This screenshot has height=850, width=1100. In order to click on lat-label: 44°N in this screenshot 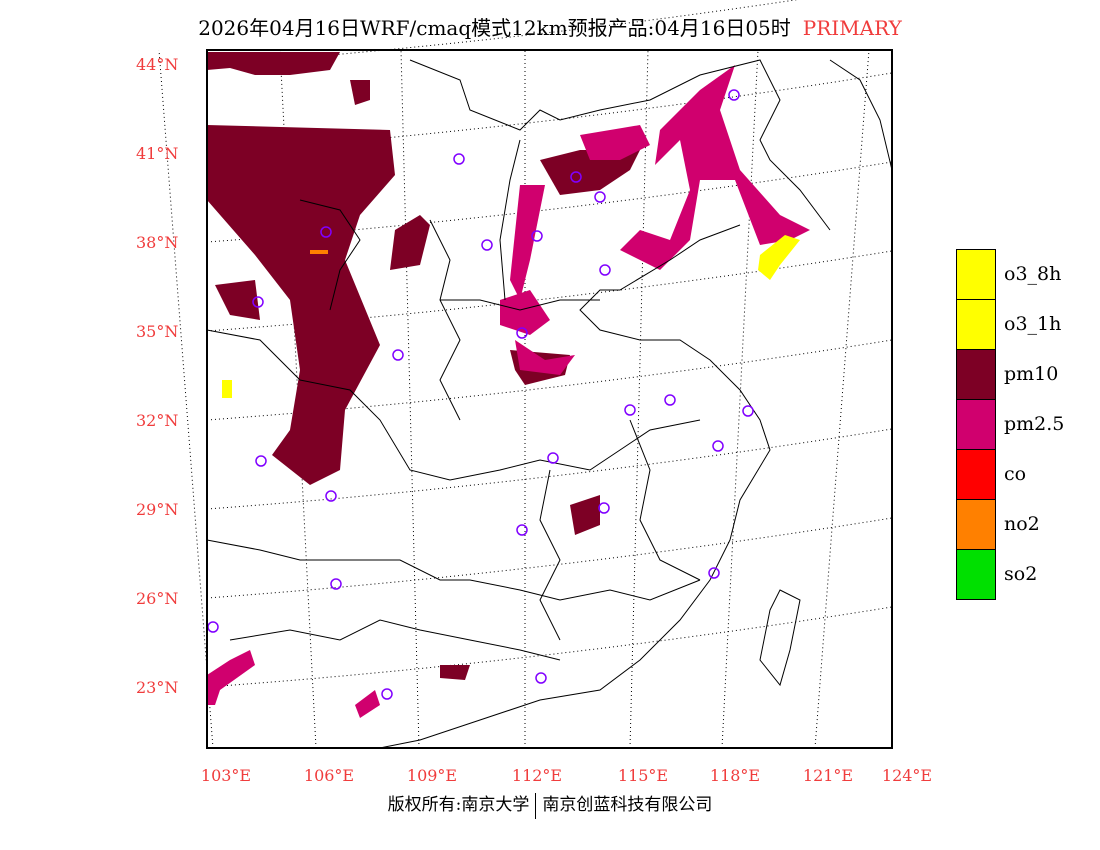, I will do `click(157, 64)`.